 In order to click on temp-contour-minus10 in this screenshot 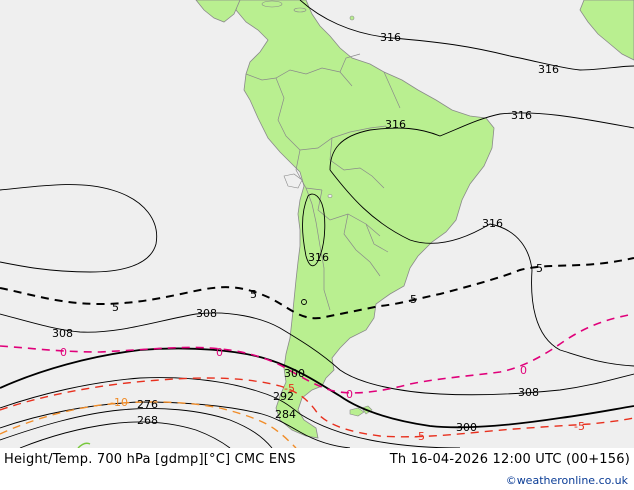, I will do `click(148, 425)`.